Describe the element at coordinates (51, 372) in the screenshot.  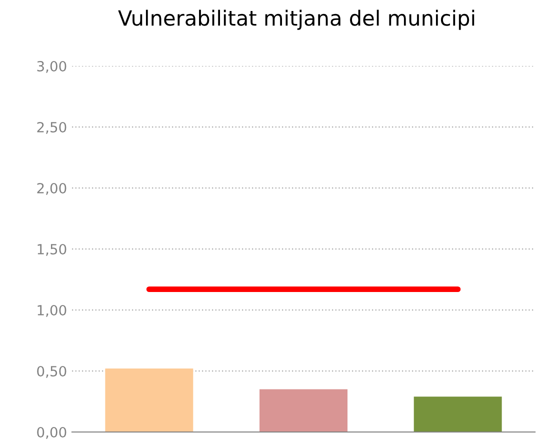
I see `y-tick-label: 0,50` at that location.